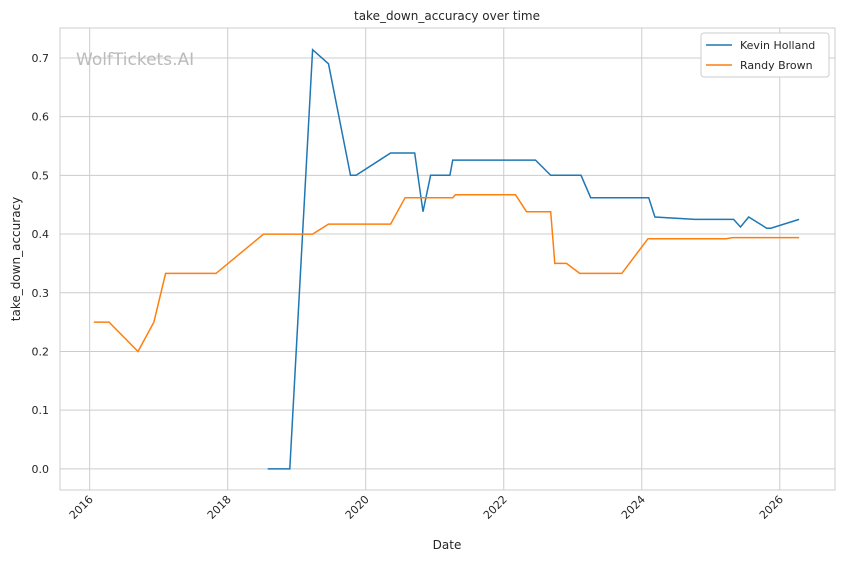  Describe the element at coordinates (495, 507) in the screenshot. I see `x-tick-label: 2022` at that location.